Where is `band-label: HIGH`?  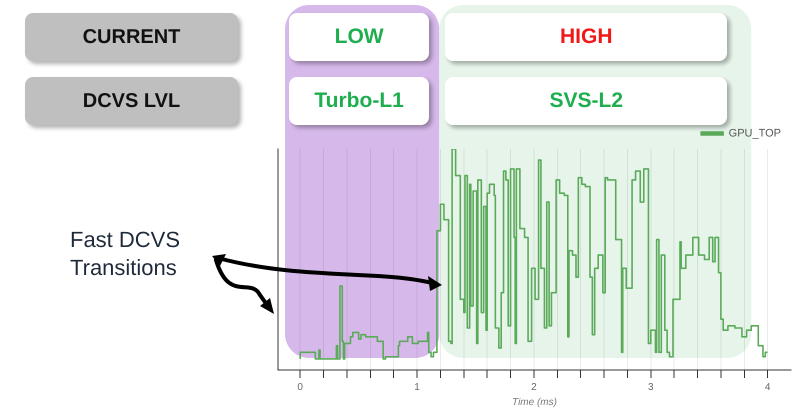
band-label: HIGH is located at coordinates (586, 37).